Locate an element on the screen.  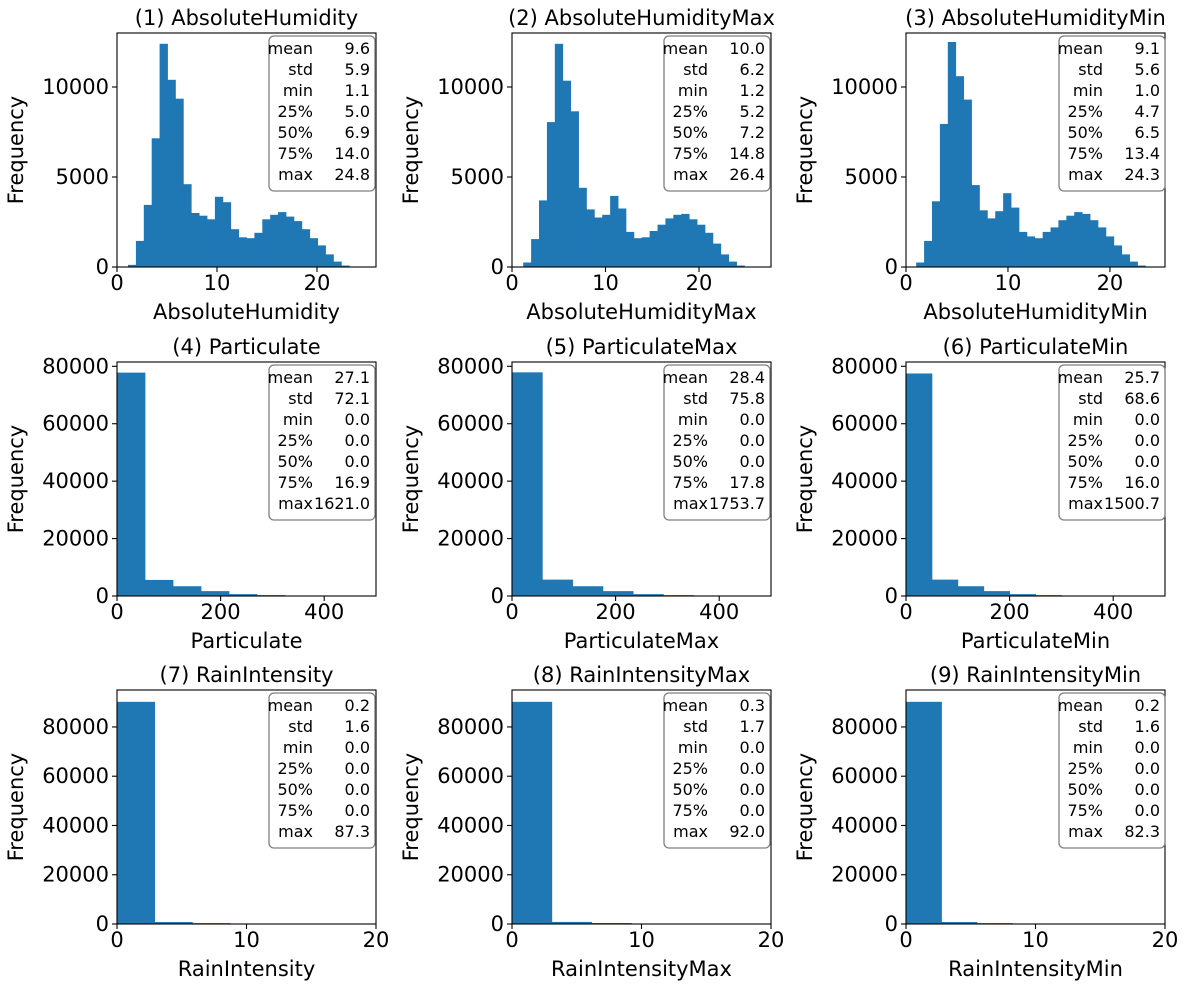
stat-value: 1.0 is located at coordinates (1147, 90).